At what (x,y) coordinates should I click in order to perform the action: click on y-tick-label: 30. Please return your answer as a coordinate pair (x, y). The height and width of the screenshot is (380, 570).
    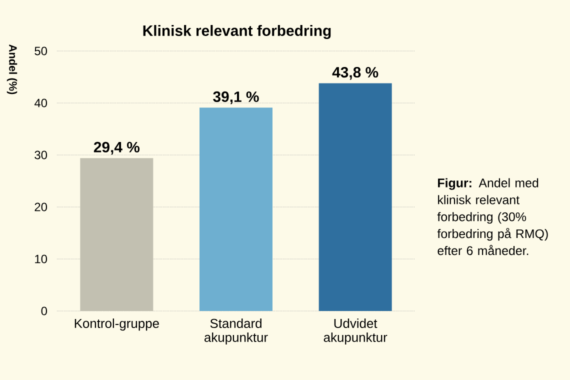
    Looking at the image, I should click on (41, 155).